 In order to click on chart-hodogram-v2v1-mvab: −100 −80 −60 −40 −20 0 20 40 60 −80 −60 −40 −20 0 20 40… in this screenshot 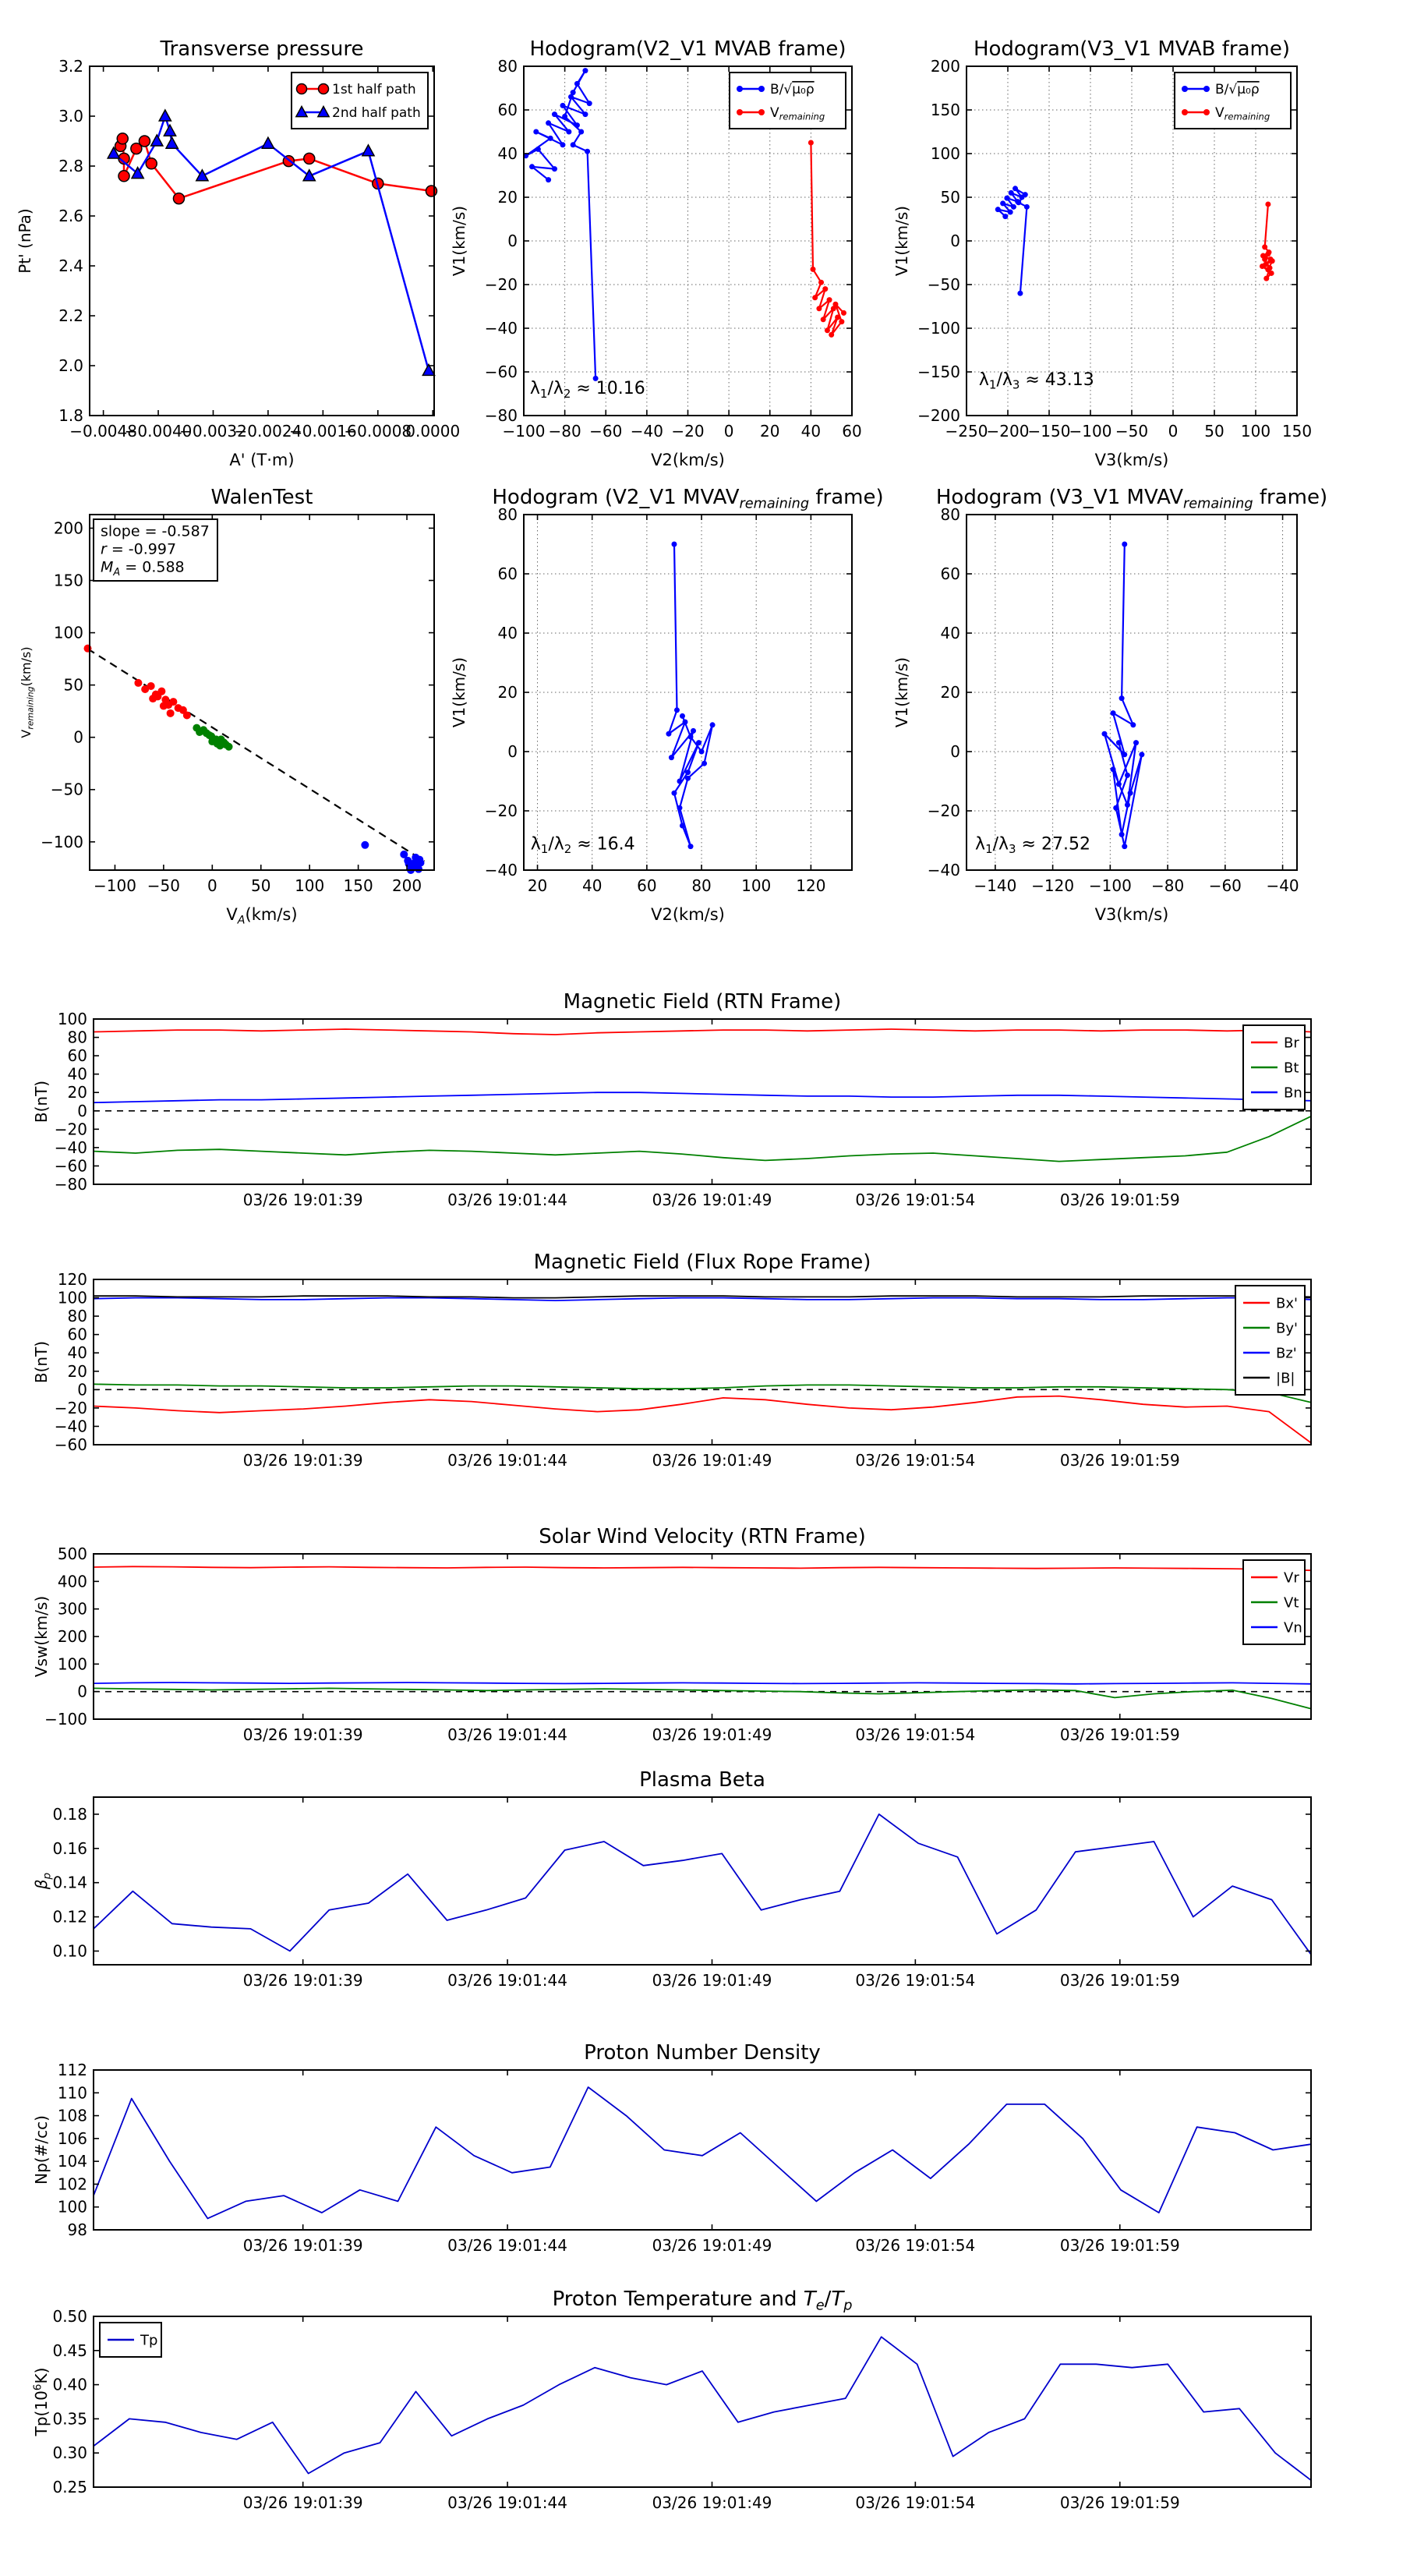, I will do `click(656, 253)`.